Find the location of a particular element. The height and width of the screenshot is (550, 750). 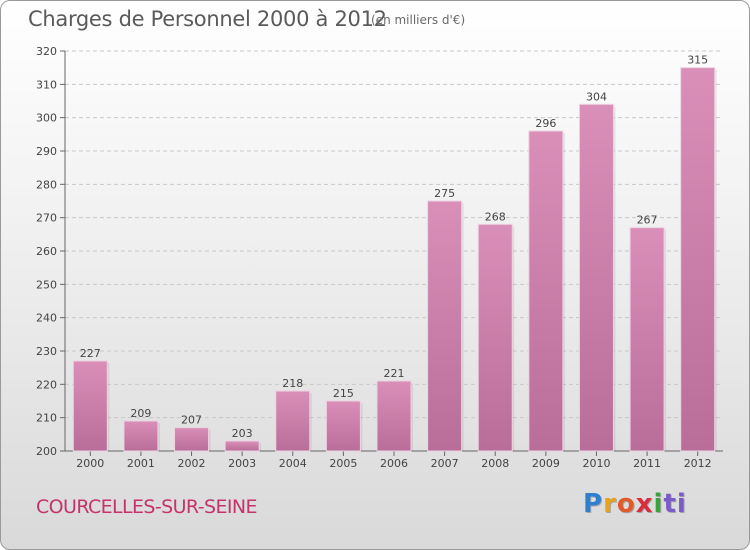

x-tick-label: 2003 is located at coordinates (242, 463).